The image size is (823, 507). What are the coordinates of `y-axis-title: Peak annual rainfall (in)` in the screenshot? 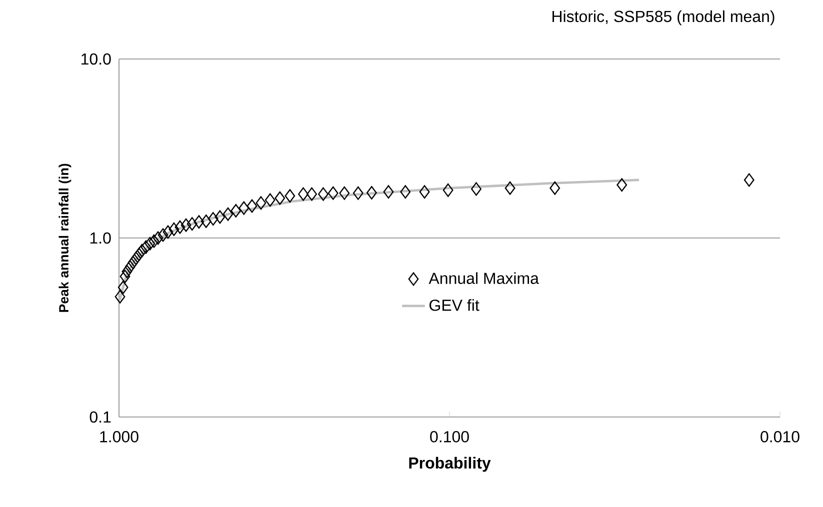 It's located at (65, 238).